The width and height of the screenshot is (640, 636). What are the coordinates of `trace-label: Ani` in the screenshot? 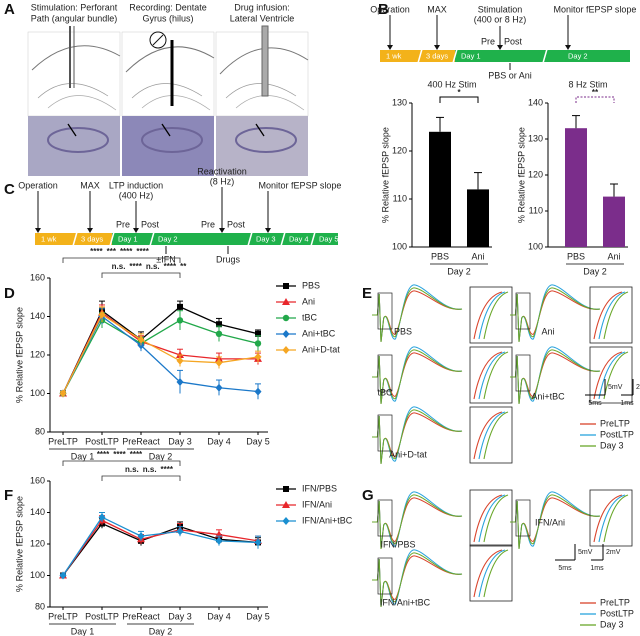 It's located at (547, 331).